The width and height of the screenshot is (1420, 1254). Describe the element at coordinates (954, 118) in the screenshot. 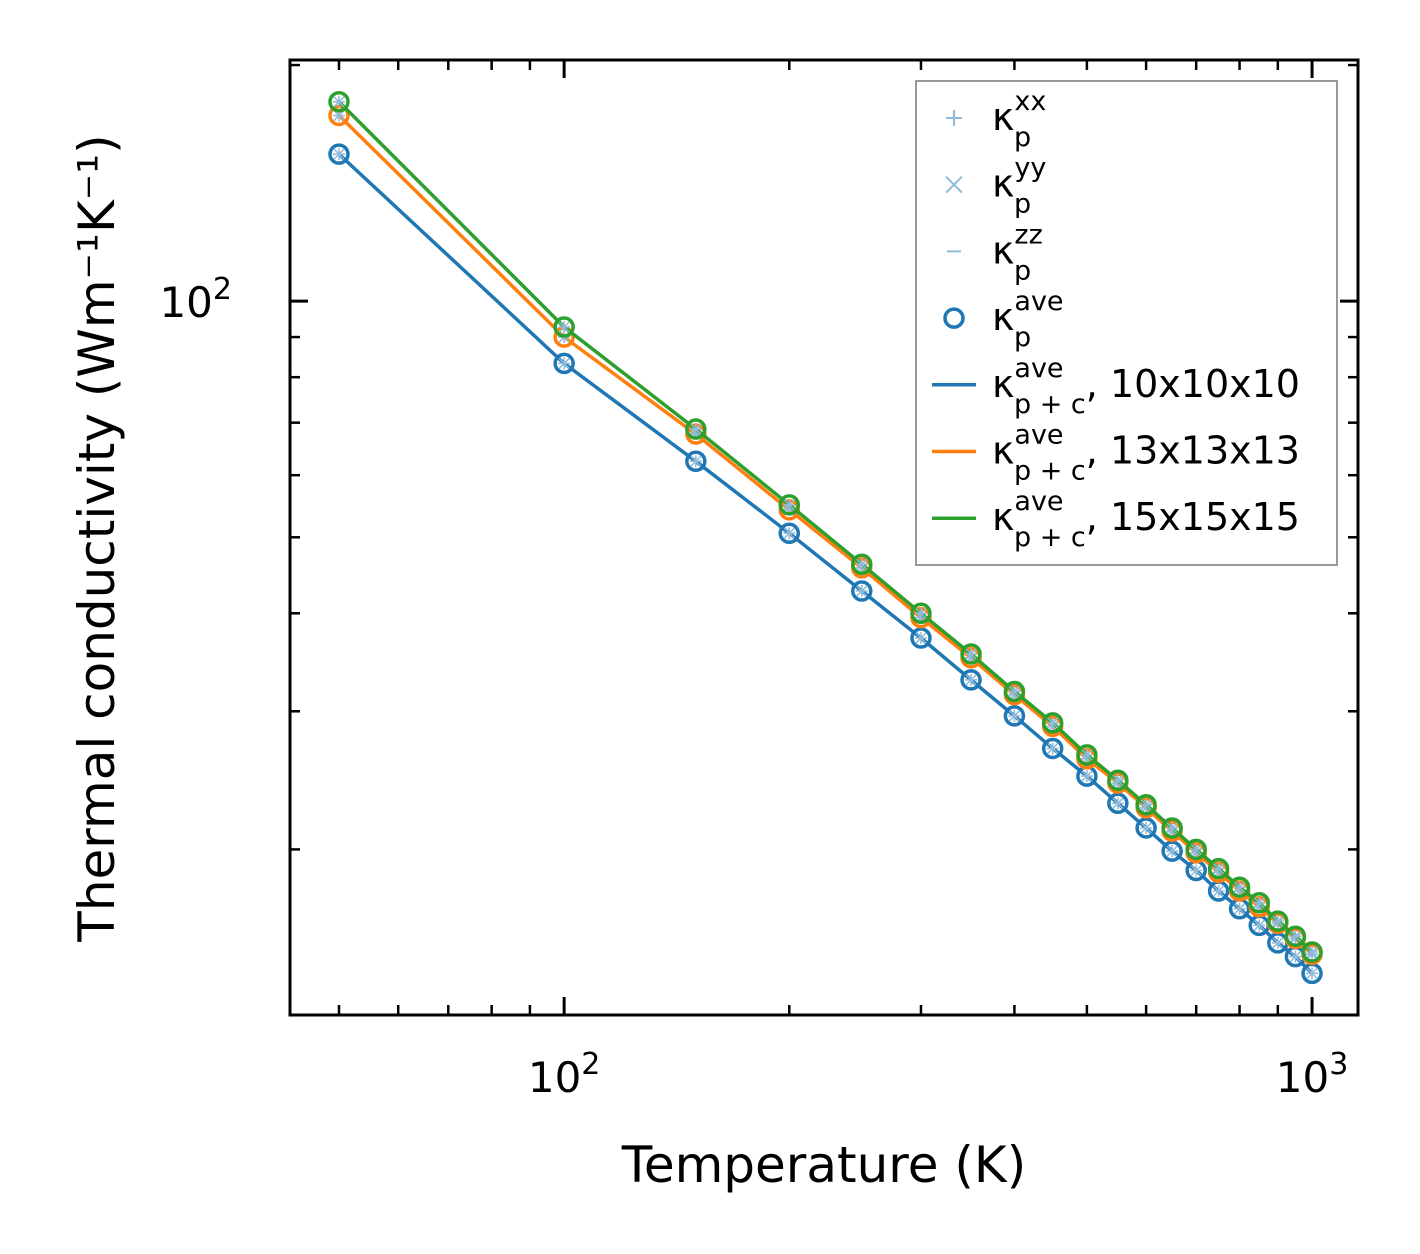

I see `plus-marker-icon` at that location.